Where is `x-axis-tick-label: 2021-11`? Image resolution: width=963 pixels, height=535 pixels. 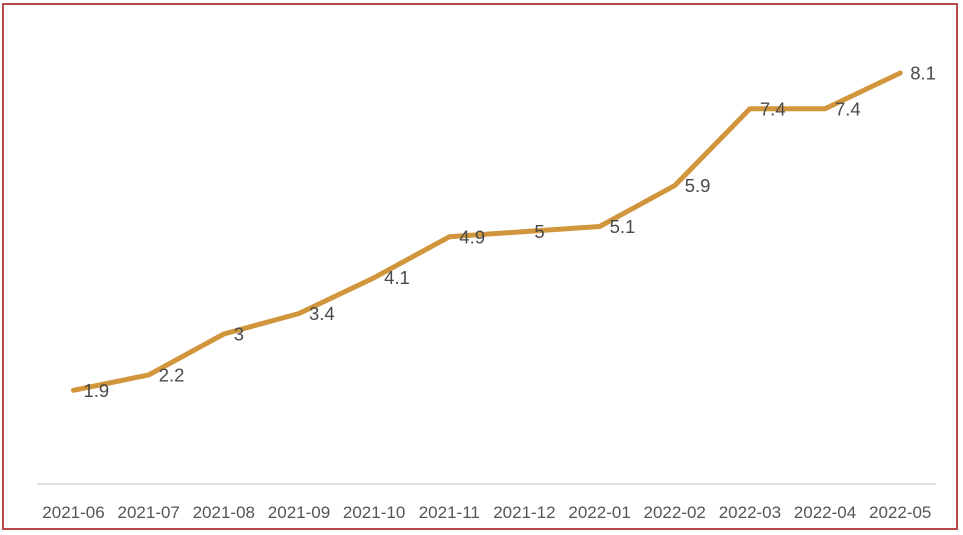
x-axis-tick-label: 2021-11 is located at coordinates (449, 512).